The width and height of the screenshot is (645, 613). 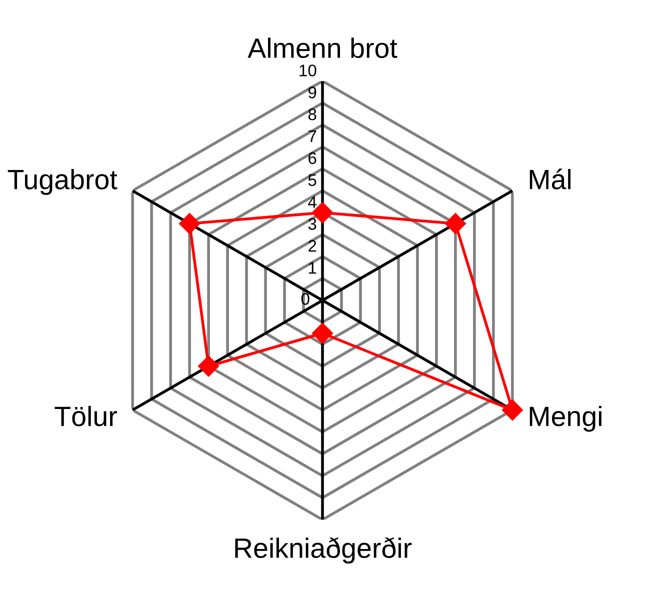 What do you see at coordinates (305, 299) in the screenshot?
I see `y-tick-label: 0` at bounding box center [305, 299].